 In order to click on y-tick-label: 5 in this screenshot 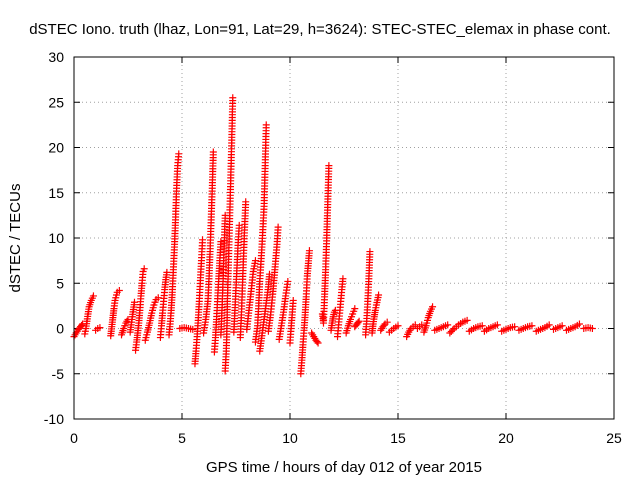, I will do `click(60, 283)`.